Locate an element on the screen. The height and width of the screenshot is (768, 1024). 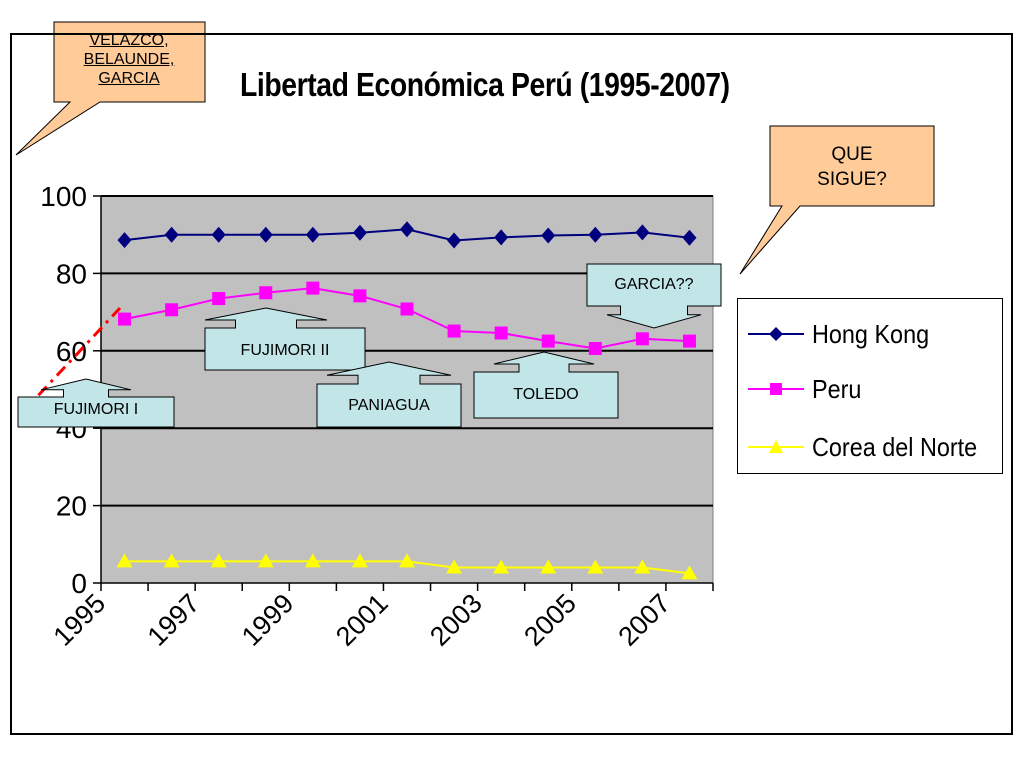
annotation-toledo: TOLEDO is located at coordinates (546, 394).